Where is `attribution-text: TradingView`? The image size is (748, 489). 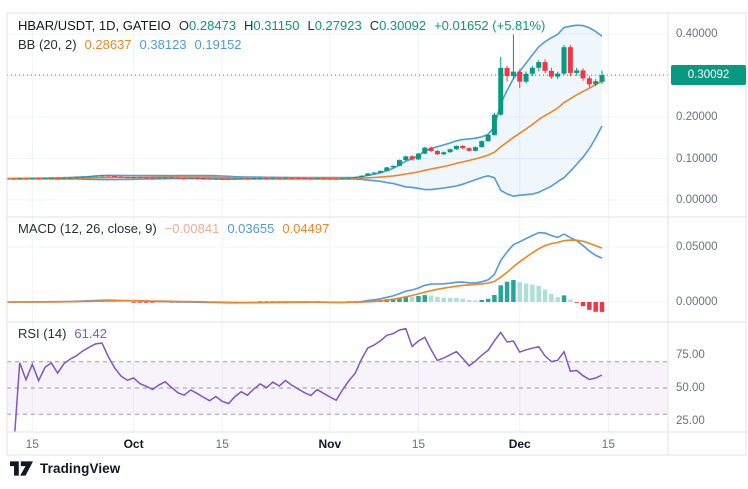 attribution-text: TradingView is located at coordinates (80, 468).